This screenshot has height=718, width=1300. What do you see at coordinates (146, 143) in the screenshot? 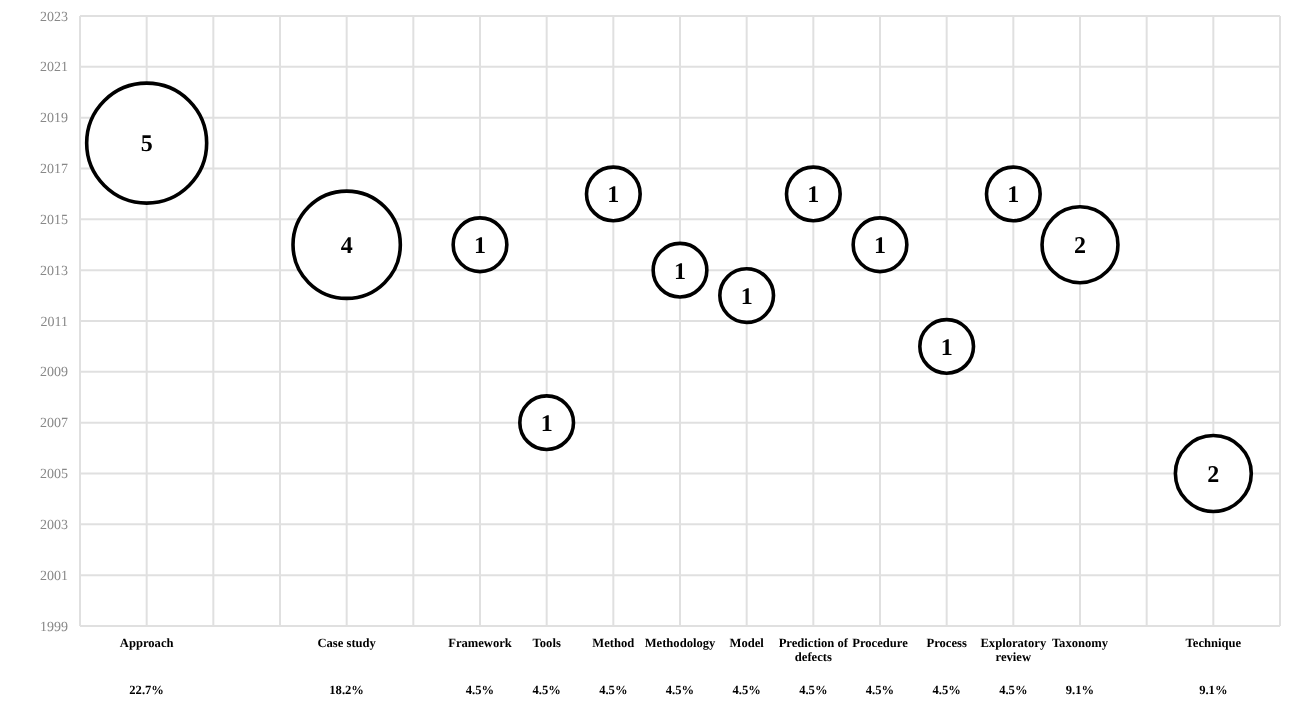
I see `data-label: 5` at bounding box center [146, 143].